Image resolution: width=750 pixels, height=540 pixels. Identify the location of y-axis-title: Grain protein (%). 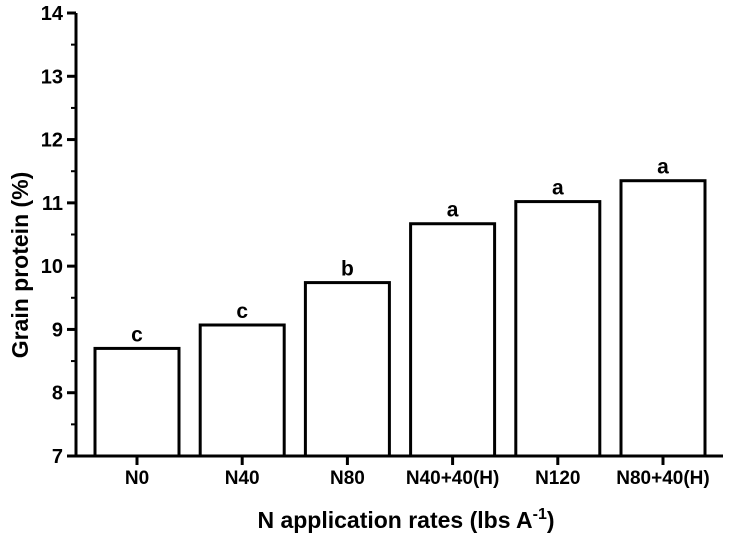
(20, 265).